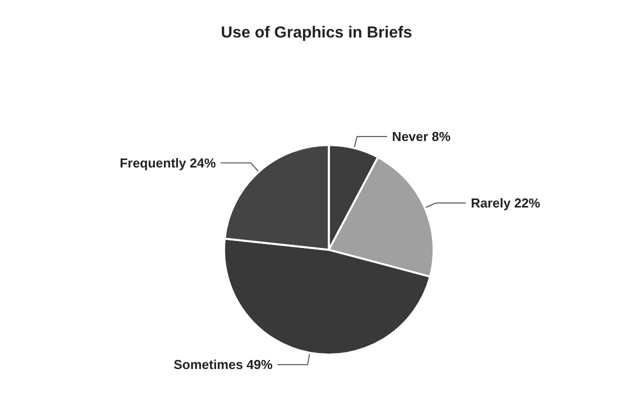  I want to click on chart-title: Use of Graphics in Briefs, so click(316, 33).